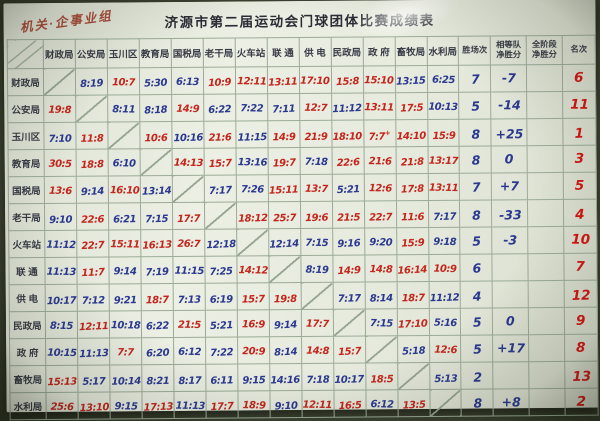 This screenshot has height=421, width=600. What do you see at coordinates (124, 216) in the screenshot?
I see `score-cell: 6:21` at bounding box center [124, 216].